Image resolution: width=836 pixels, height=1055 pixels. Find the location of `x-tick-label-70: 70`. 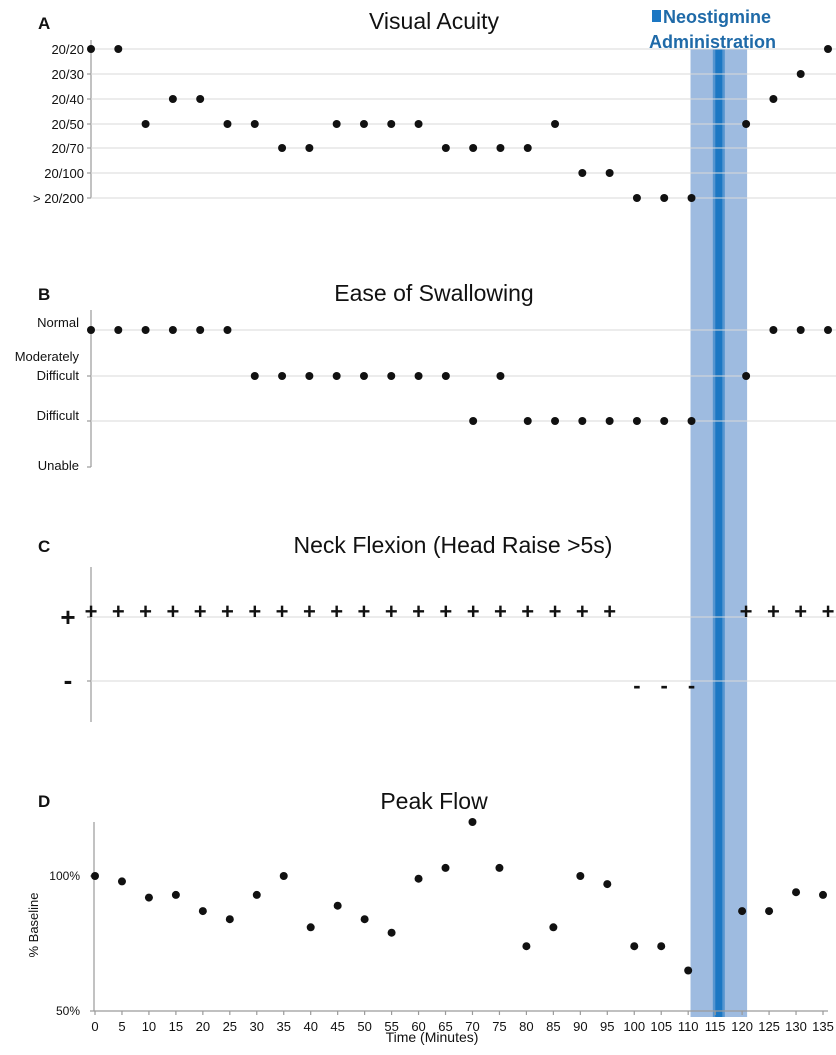

x-tick-label-70: 70 is located at coordinates (472, 1026).